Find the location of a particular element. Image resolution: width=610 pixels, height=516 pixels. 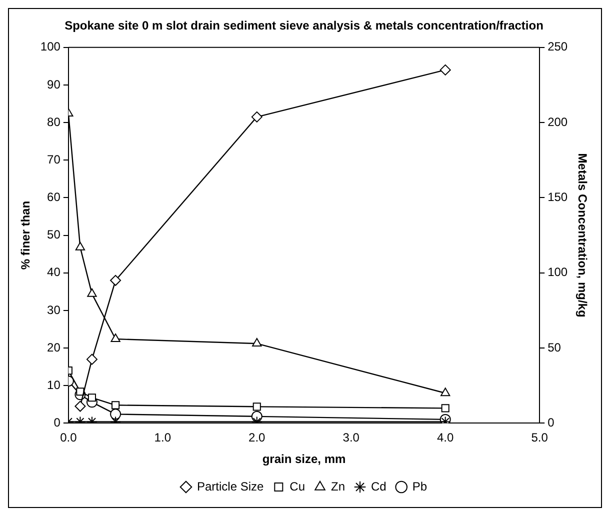

y-tick-label: 20 is located at coordinates (54, 347).